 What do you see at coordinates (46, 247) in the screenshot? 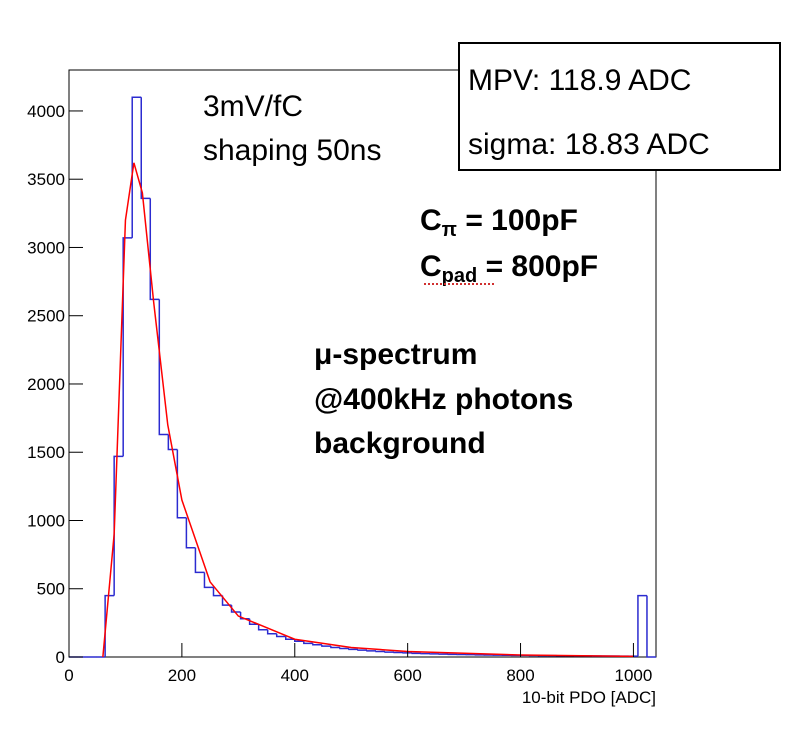
I see `y-tick-label: 3000` at bounding box center [46, 247].